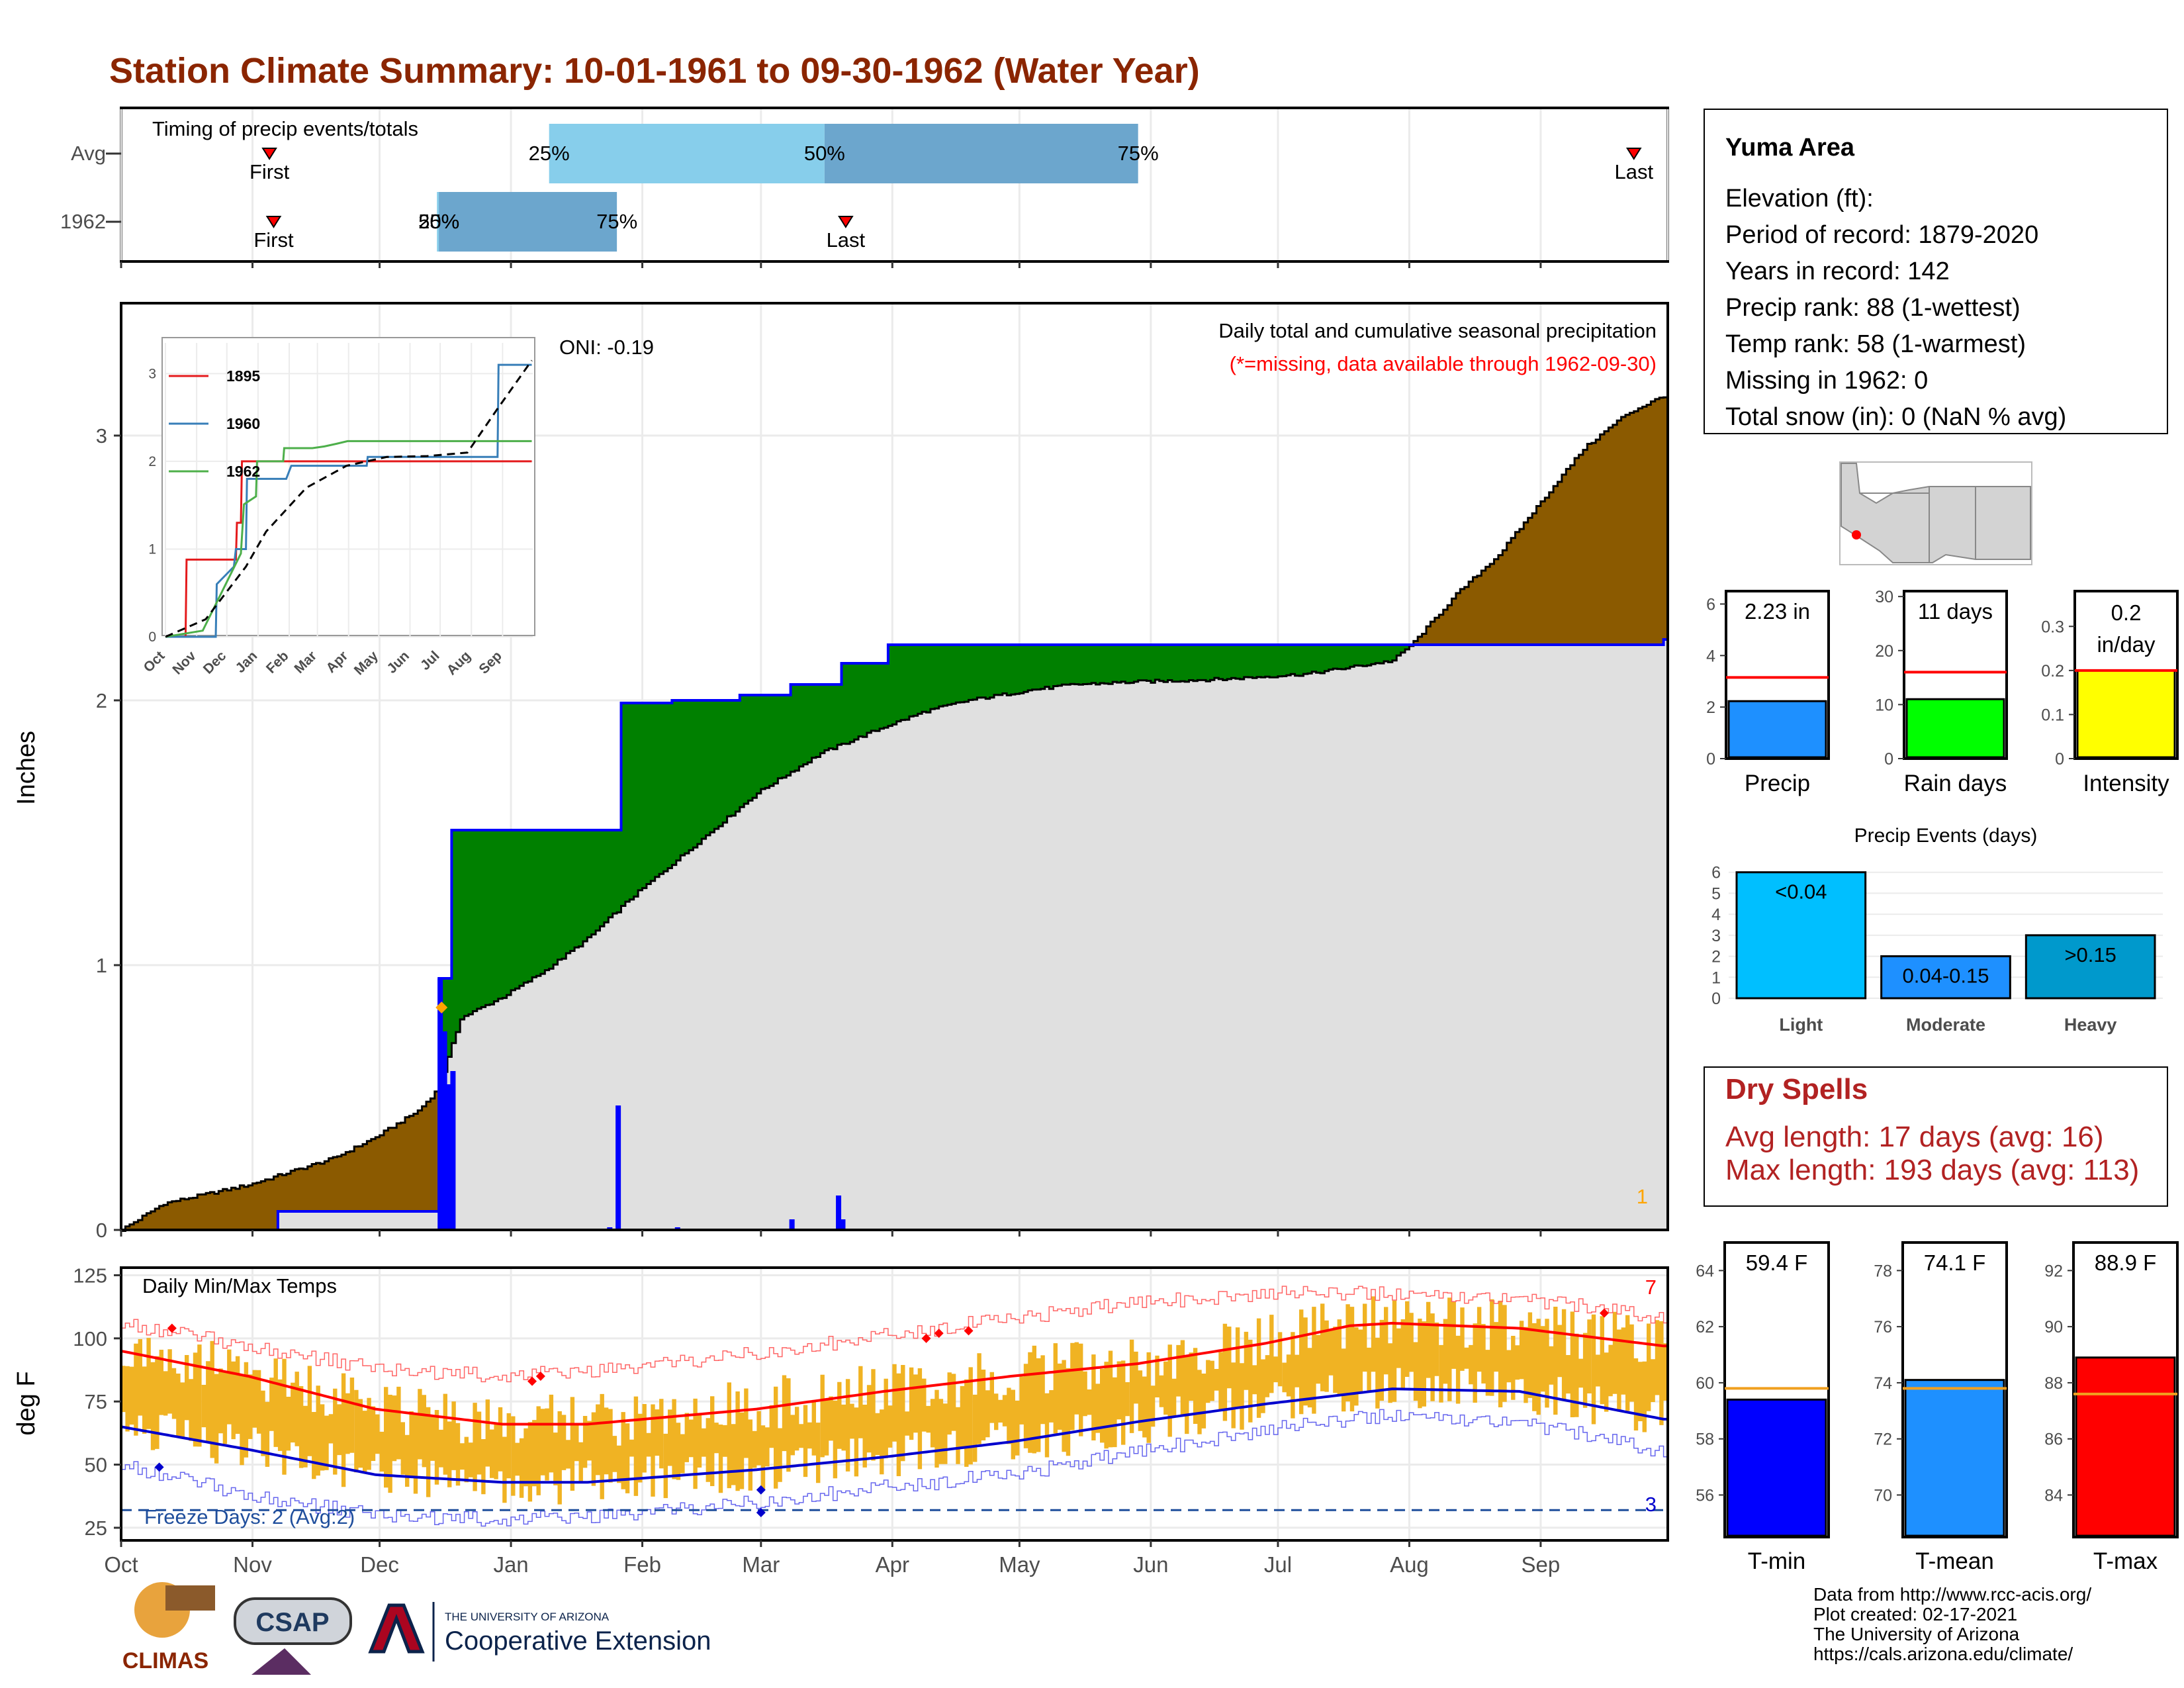 Image resolution: width=2184 pixels, height=1688 pixels. Describe the element at coordinates (1797, 1089) in the screenshot. I see `dry-spells-title: Dry Spells` at that location.